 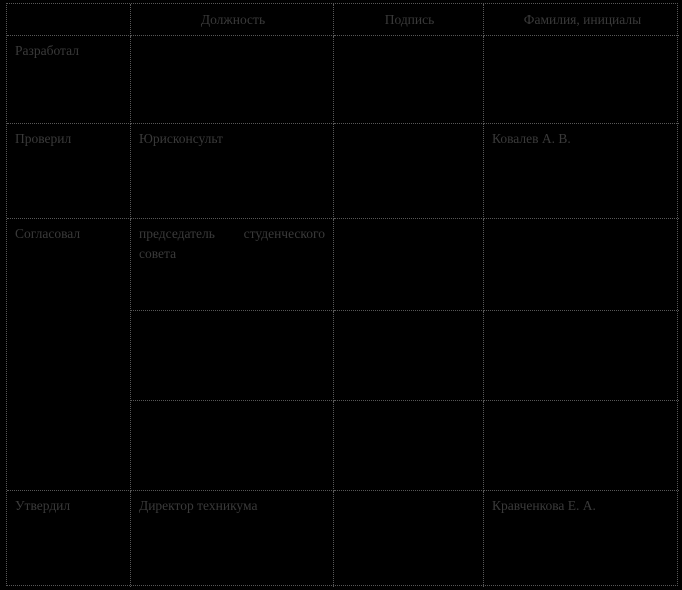 I want to click on row-soglasoval-signature, so click(x=409, y=265).